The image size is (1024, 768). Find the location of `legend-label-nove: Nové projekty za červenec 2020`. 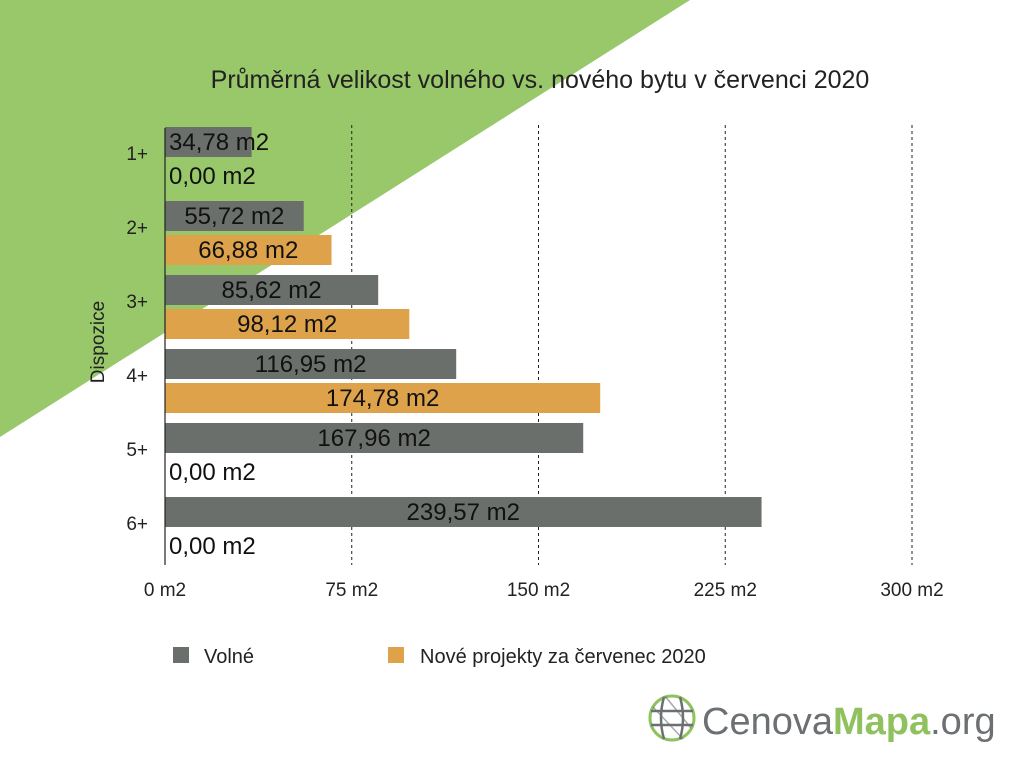

legend-label-nove: Nové projekty za červenec 2020 is located at coordinates (563, 657).